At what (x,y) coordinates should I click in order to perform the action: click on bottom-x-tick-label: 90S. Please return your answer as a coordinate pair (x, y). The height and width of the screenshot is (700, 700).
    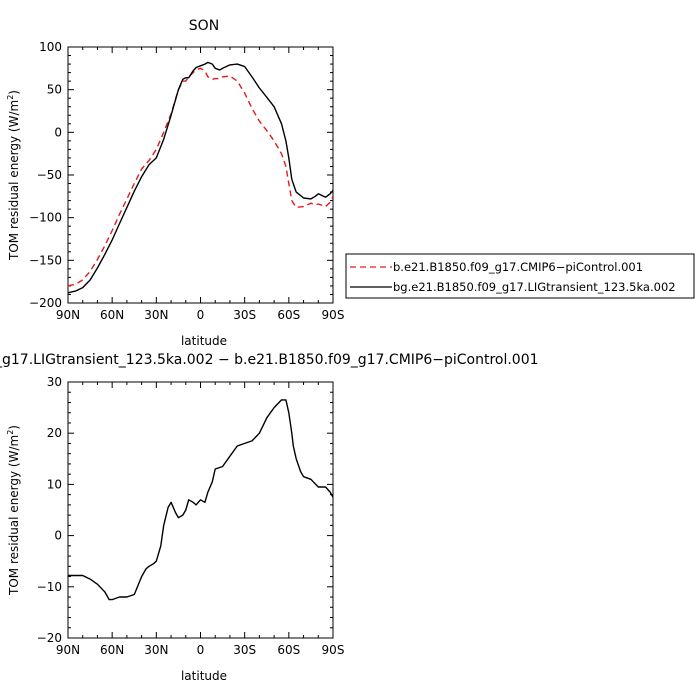
    Looking at the image, I should click on (333, 650).